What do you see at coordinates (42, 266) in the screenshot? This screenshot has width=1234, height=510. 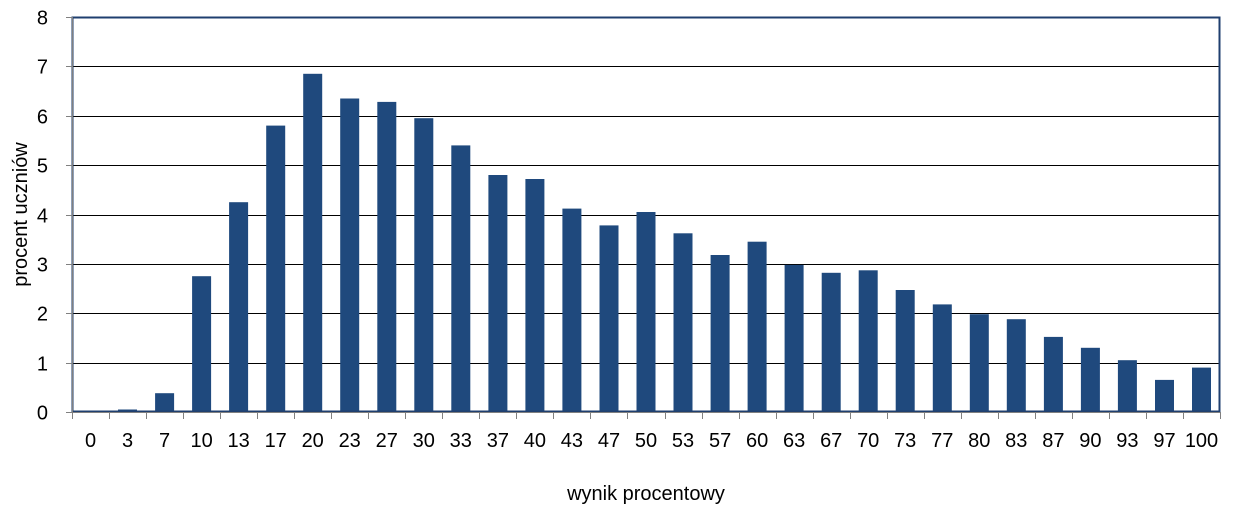 I see `y-tick-label: 3` at bounding box center [42, 266].